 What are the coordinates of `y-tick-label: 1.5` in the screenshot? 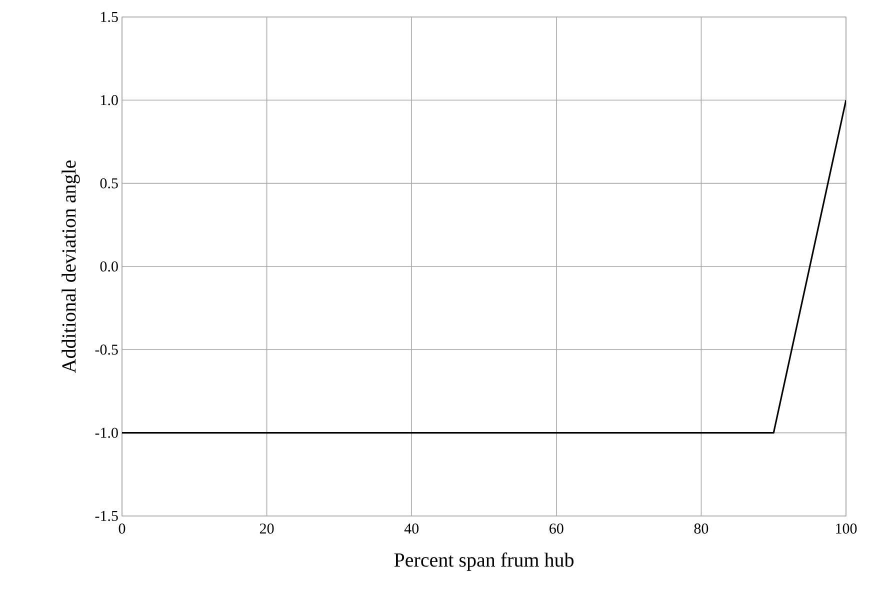 It's located at (109, 17).